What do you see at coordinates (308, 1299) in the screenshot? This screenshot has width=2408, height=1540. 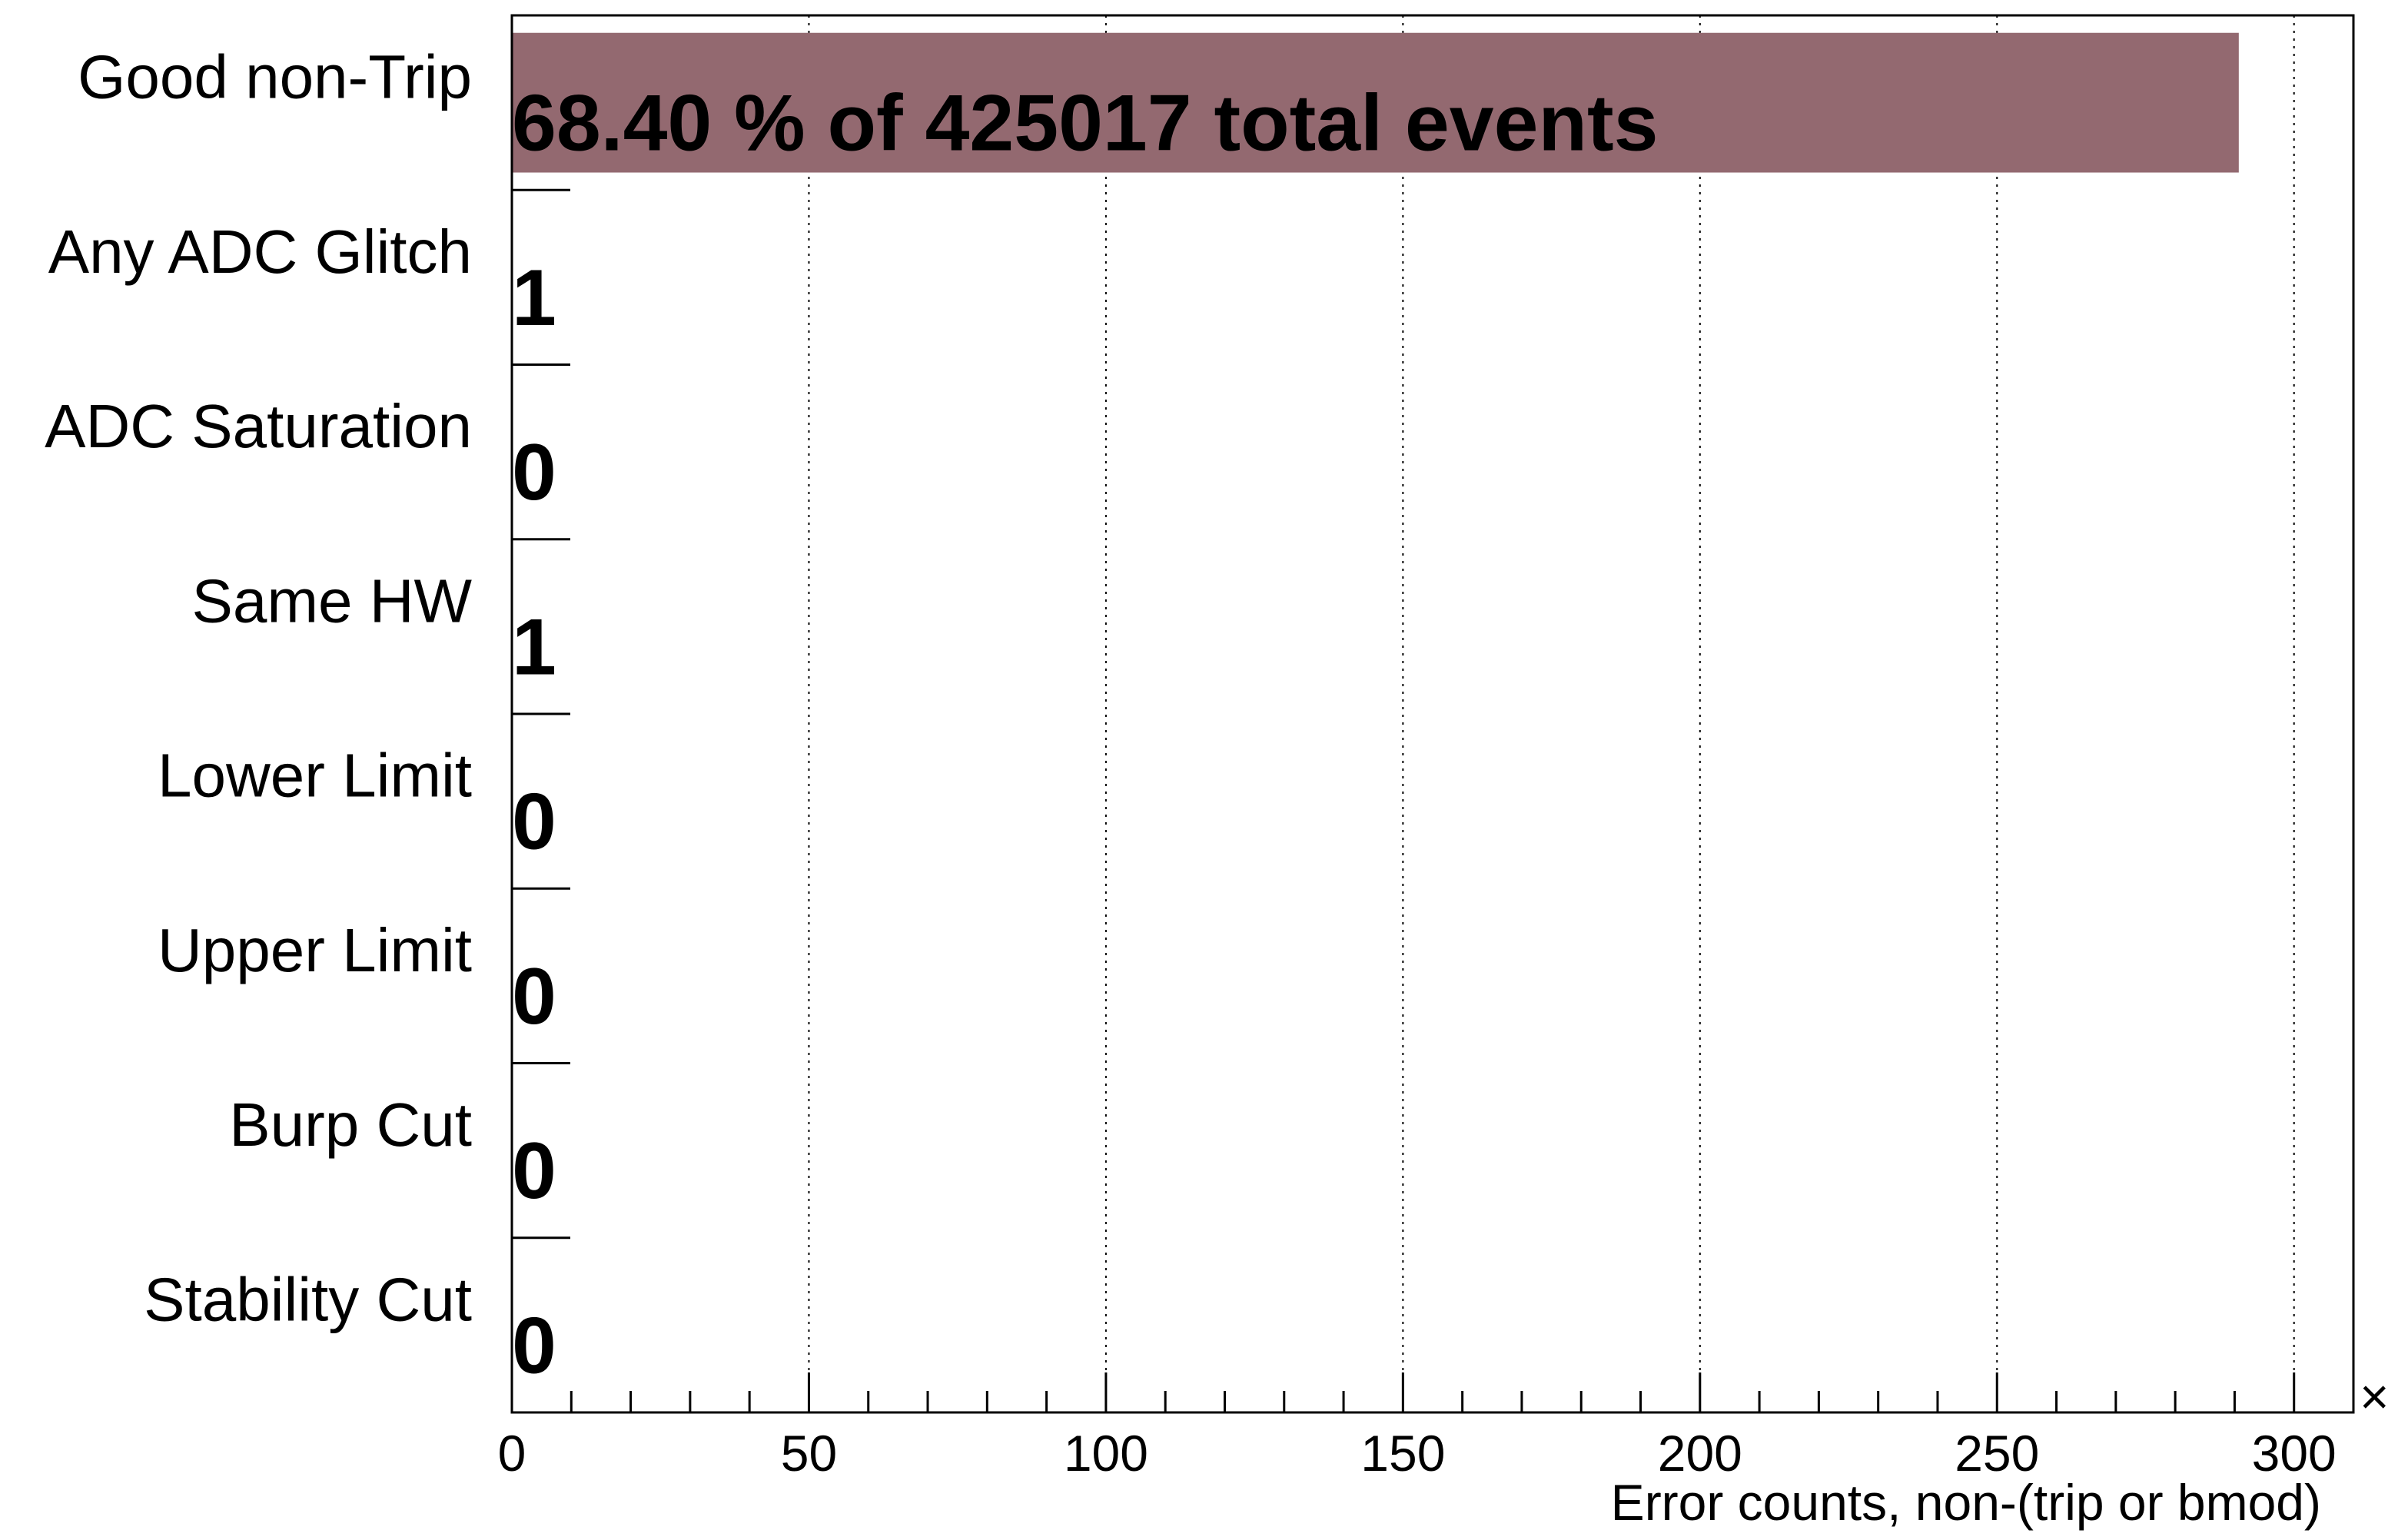 I see `category-label-7: Stability Cut` at bounding box center [308, 1299].